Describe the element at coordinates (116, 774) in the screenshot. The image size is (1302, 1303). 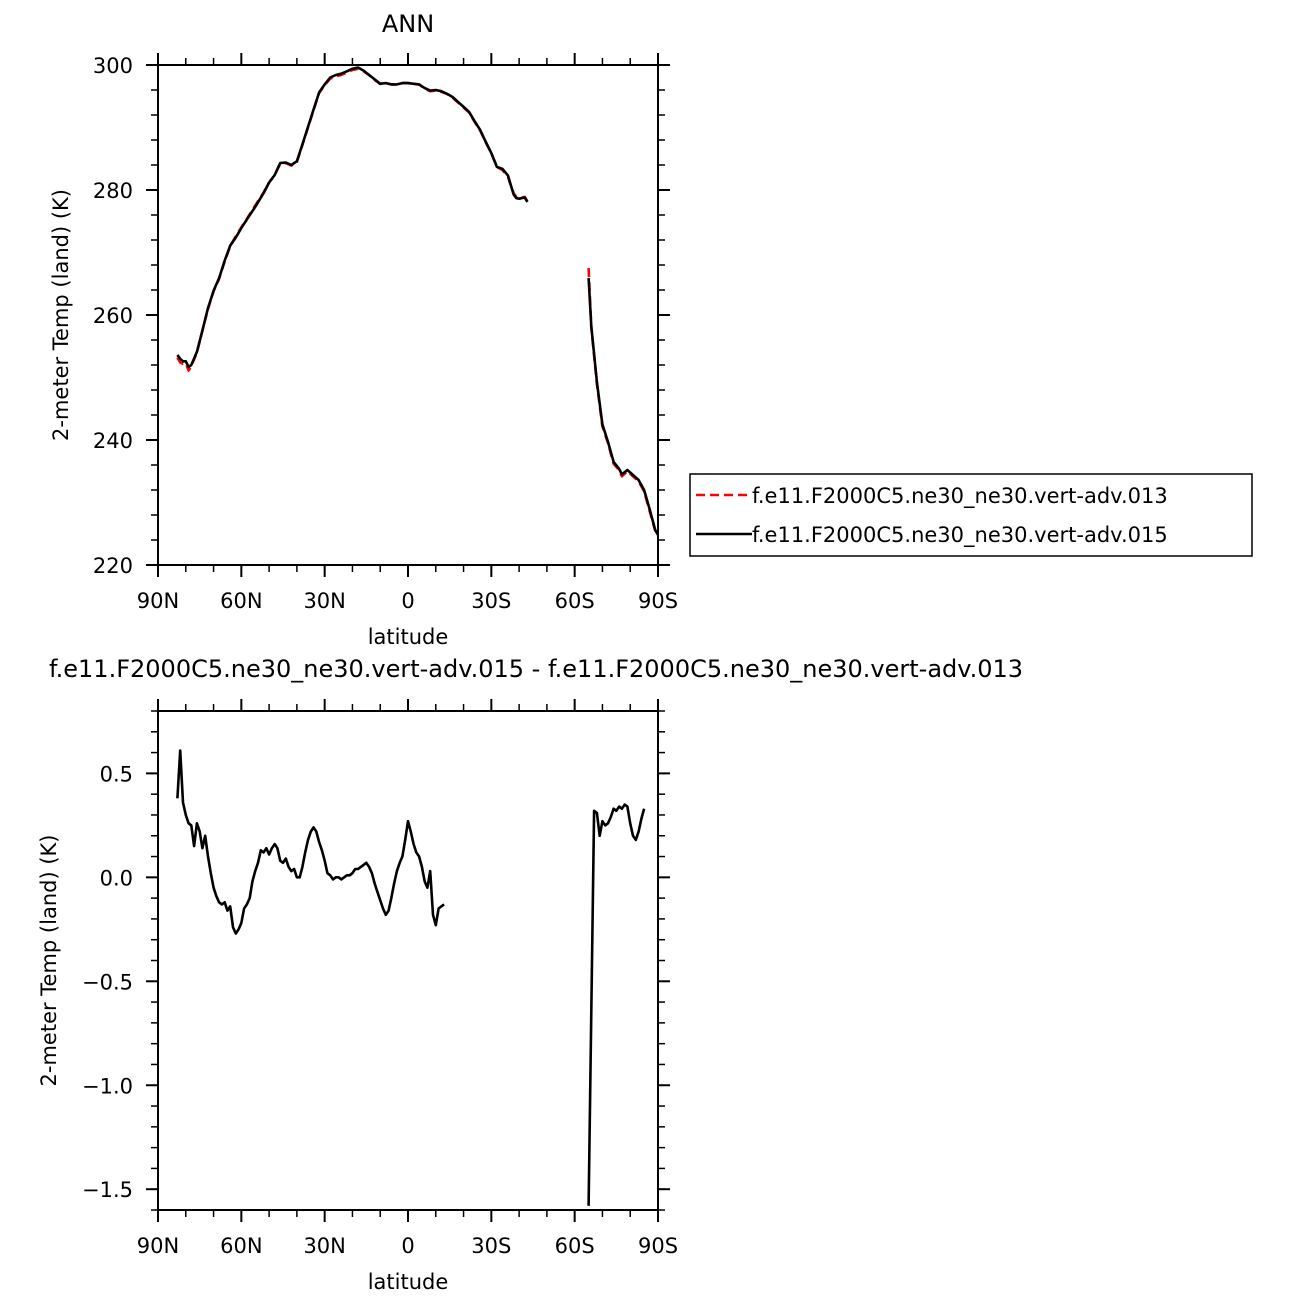
I see `panel2-y-tick-label: 0.5` at that location.